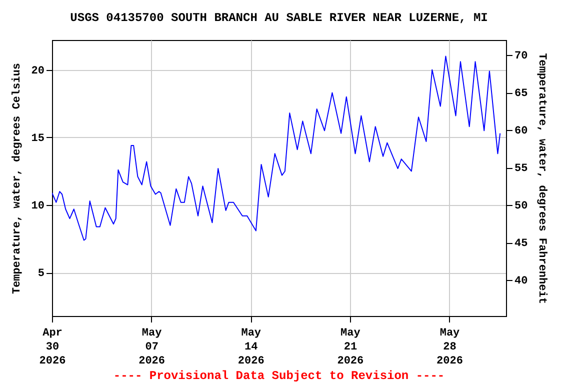  I want to click on chart-title: USGS 04135700 SOUTH BRANCH AU SABLE RIVER NEAR LUZERNE, MI, so click(279, 18).